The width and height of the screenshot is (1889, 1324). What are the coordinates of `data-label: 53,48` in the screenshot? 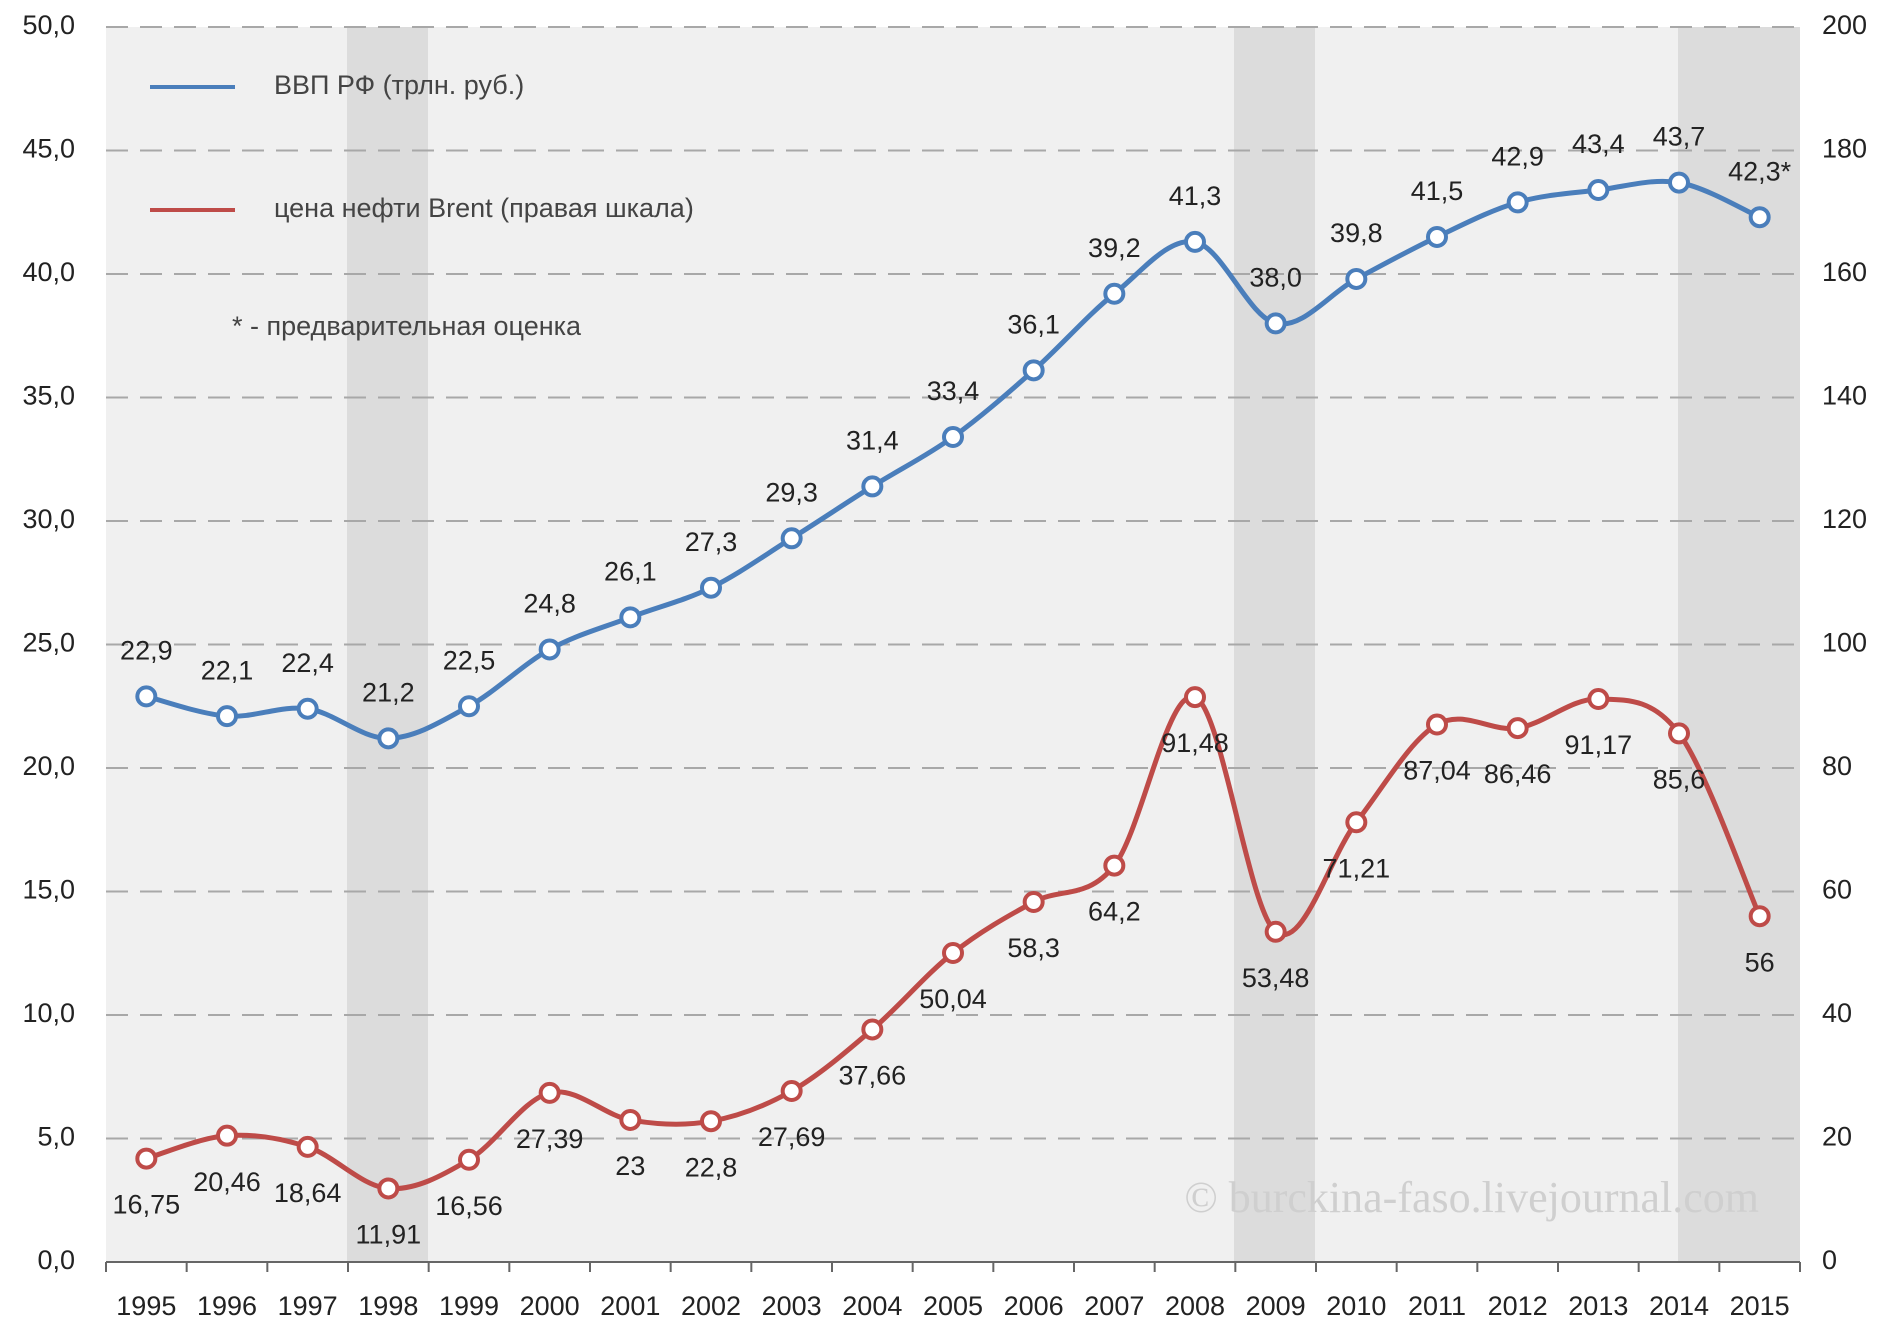 It's located at (1276, 978).